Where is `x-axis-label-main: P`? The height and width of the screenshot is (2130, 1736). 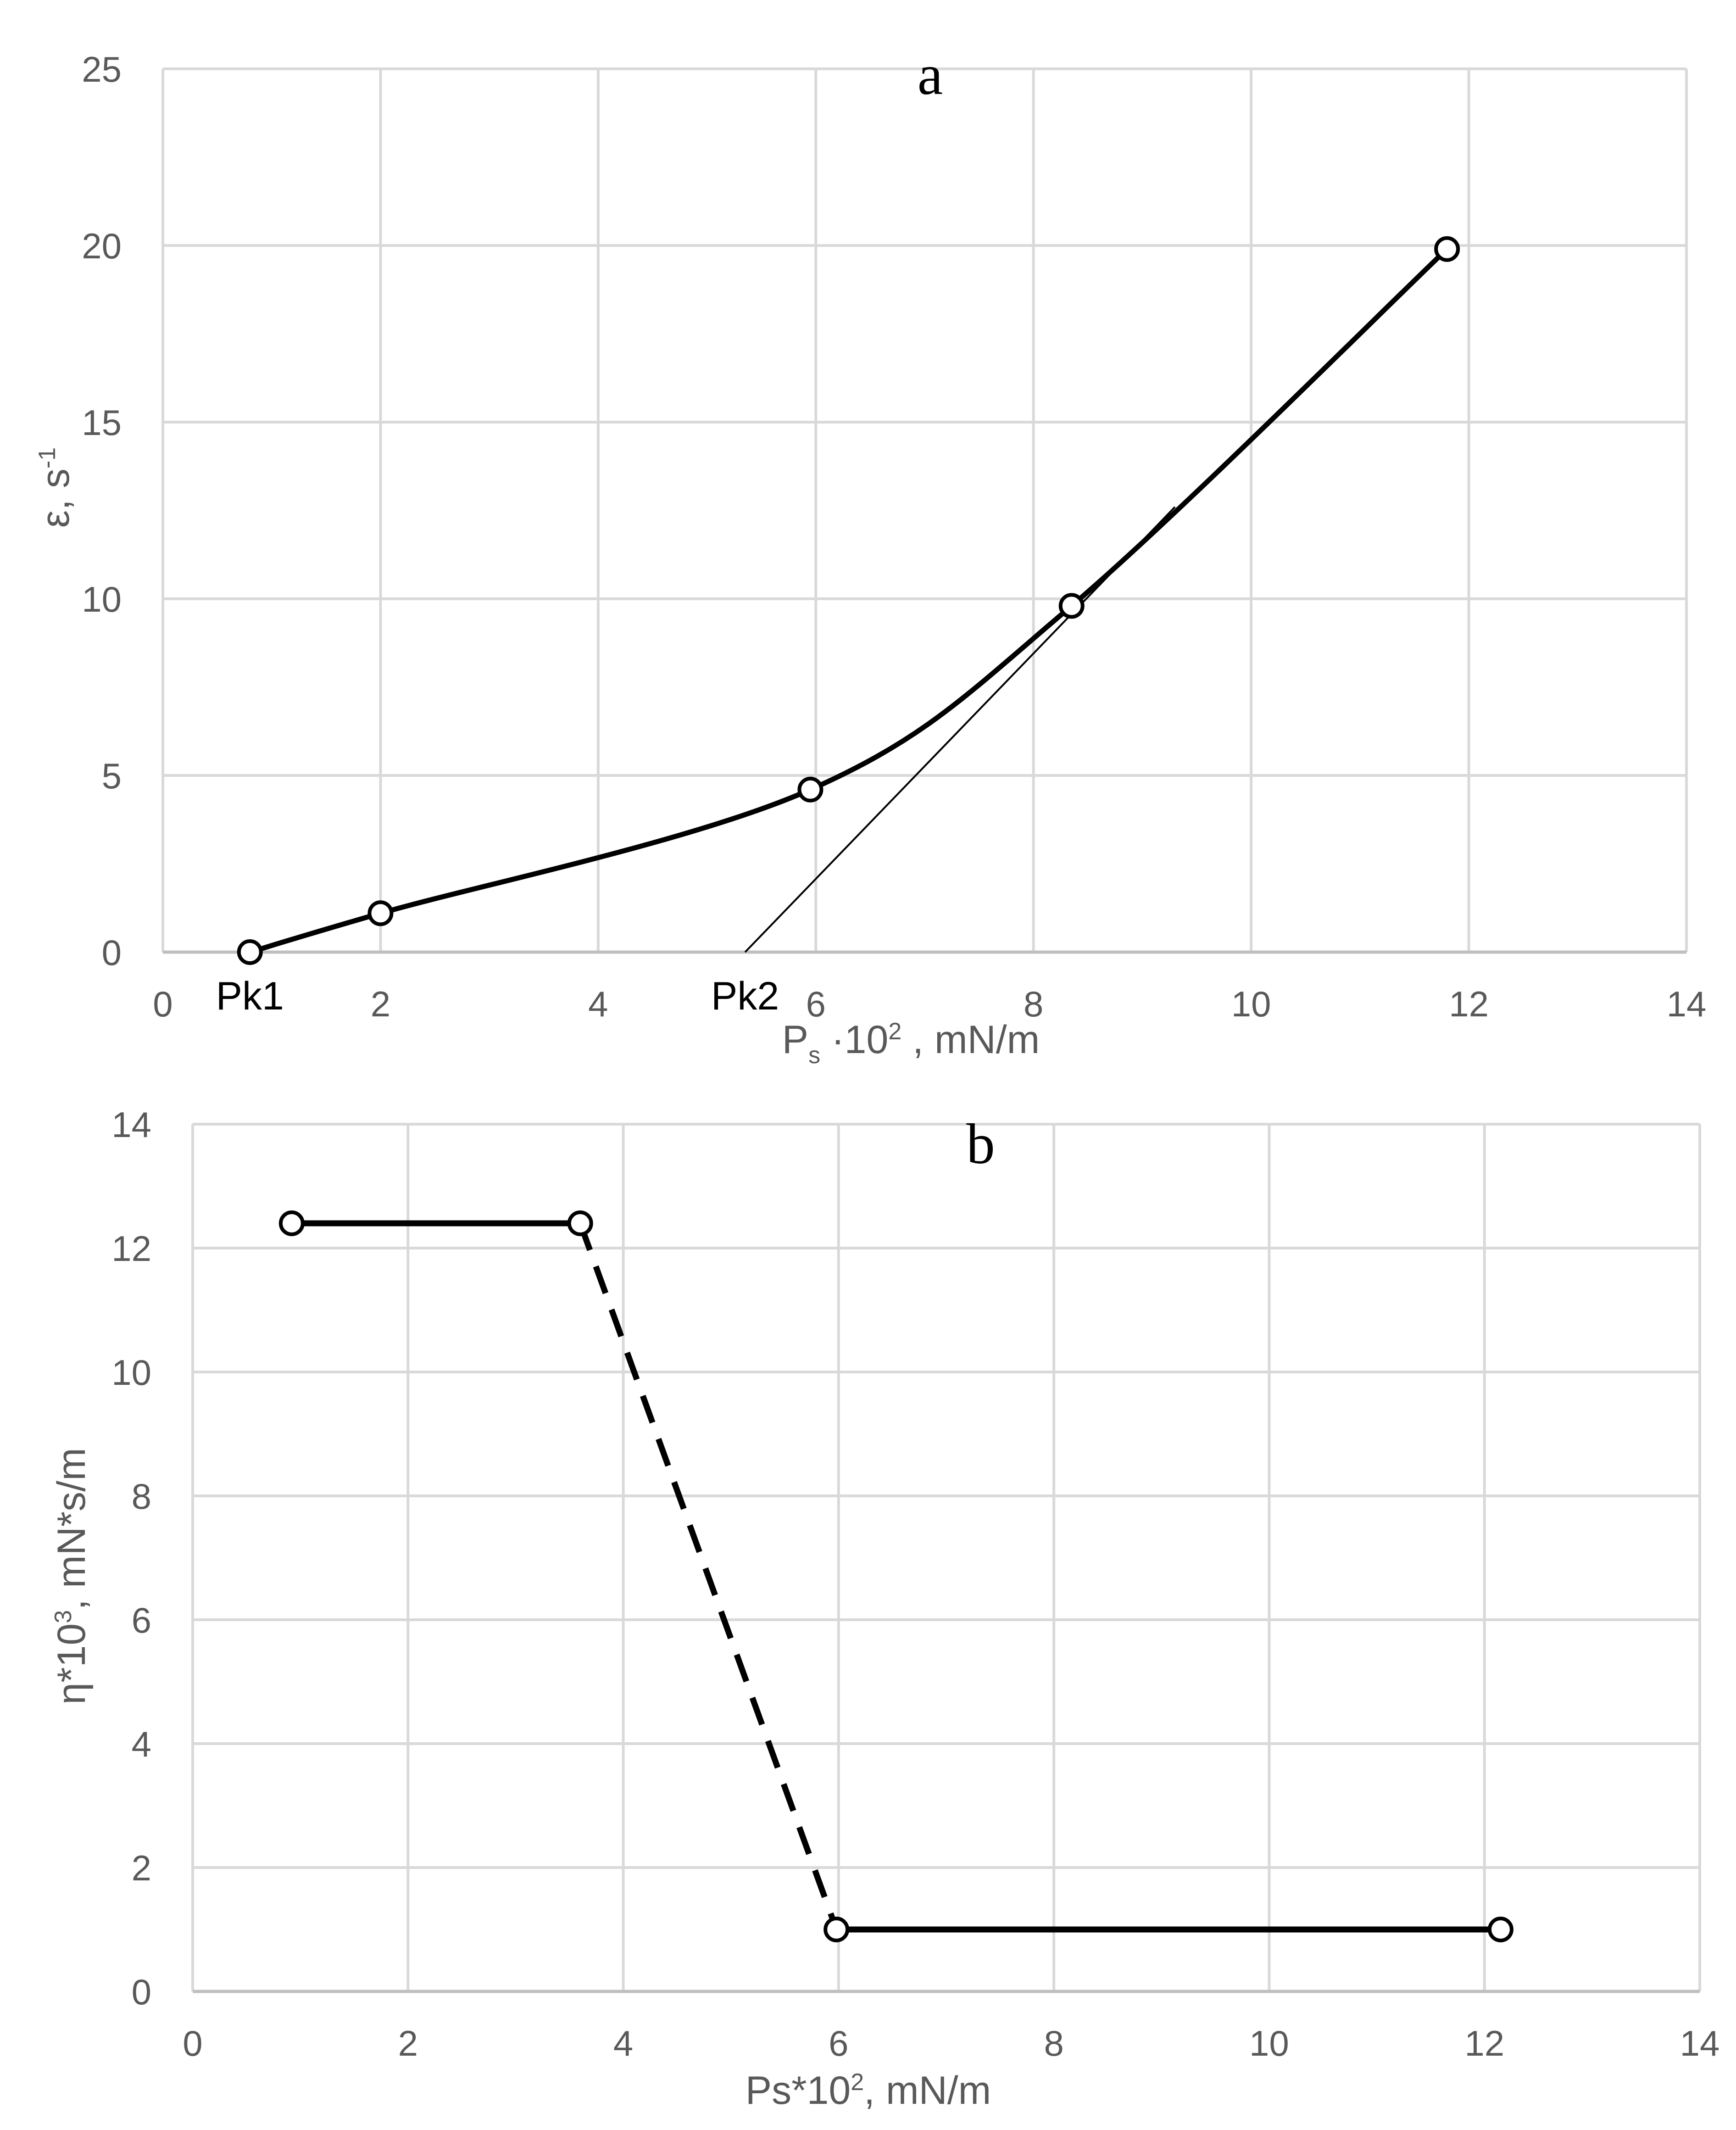 x-axis-label-main: P is located at coordinates (795, 1040).